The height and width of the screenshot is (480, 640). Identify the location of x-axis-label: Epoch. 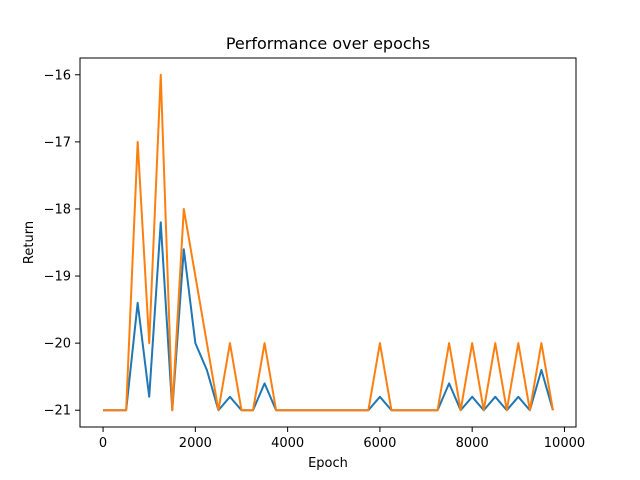
(328, 463).